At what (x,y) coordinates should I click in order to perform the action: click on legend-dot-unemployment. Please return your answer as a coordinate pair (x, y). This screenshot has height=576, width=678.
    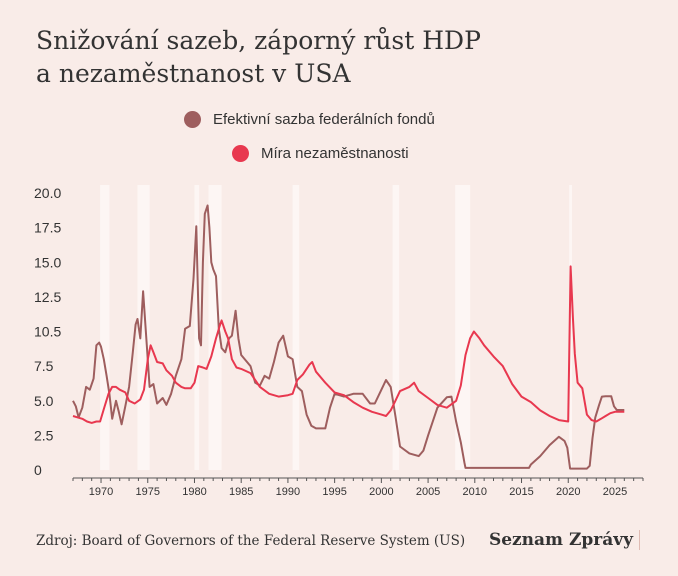
    Looking at the image, I should click on (240, 153).